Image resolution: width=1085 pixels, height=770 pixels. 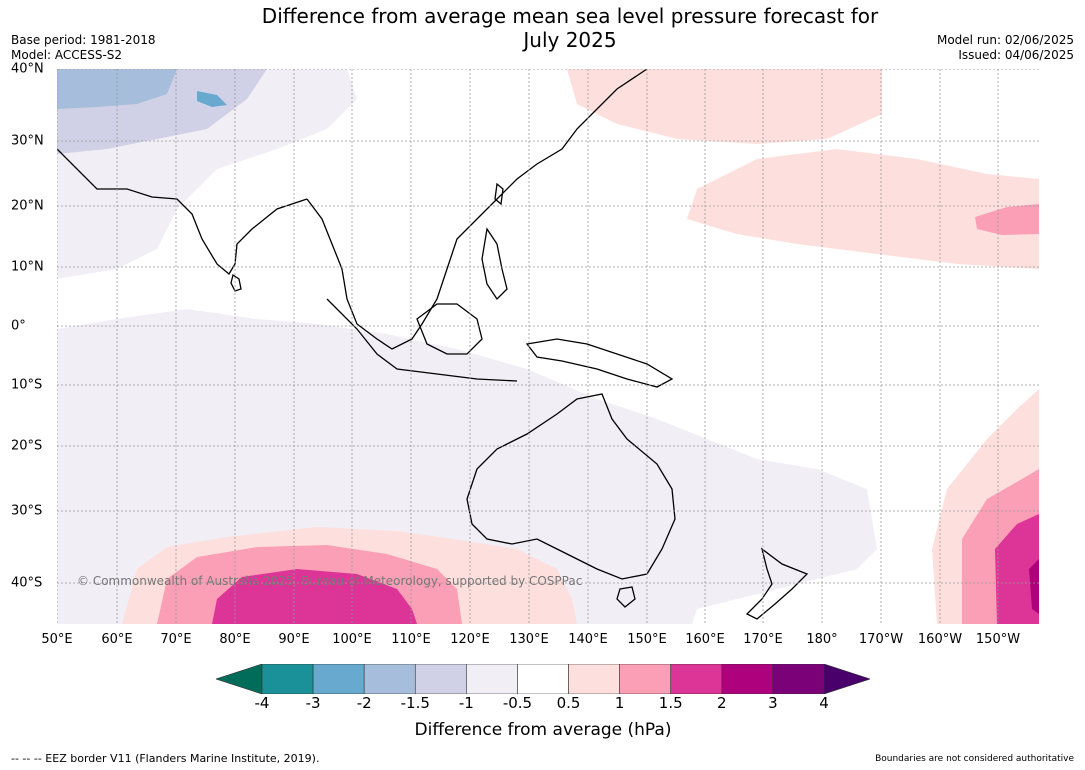 What do you see at coordinates (212, 99) in the screenshot?
I see `neg-anomaly-spot` at bounding box center [212, 99].